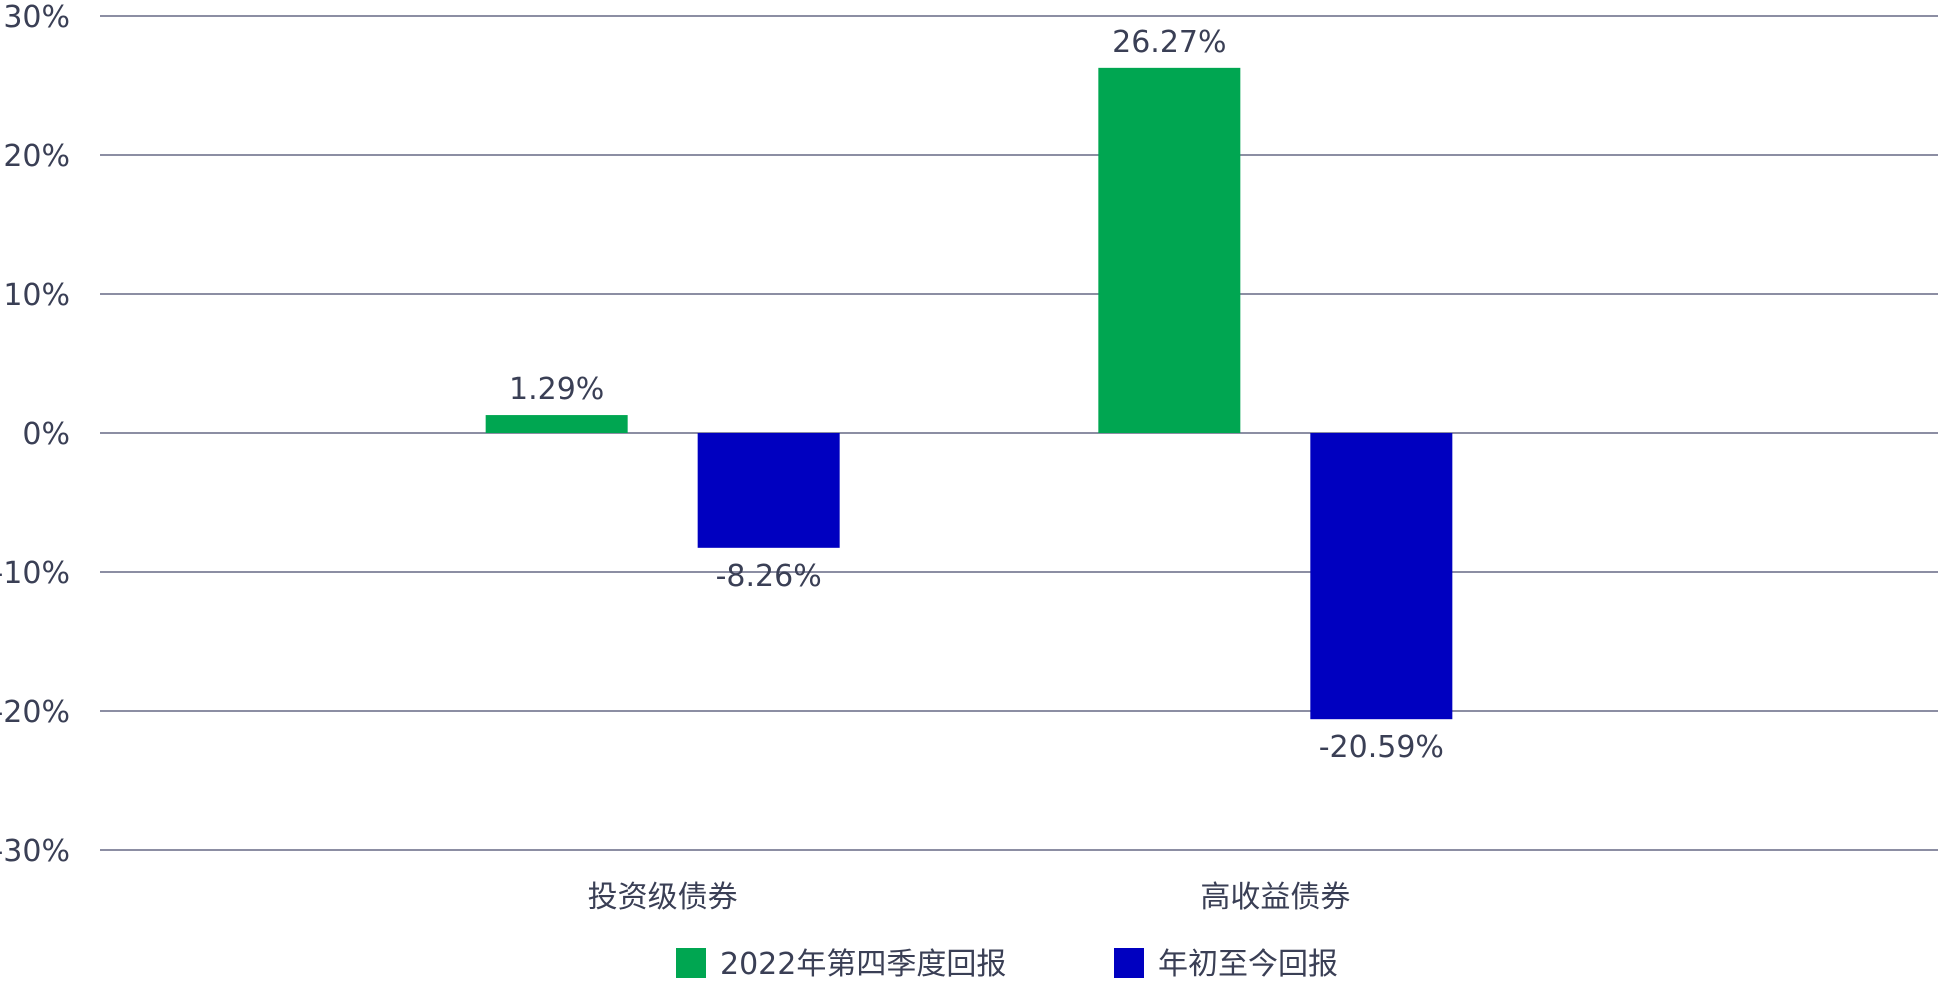  I want to click on category-label: 高收益债券, so click(1275, 897).